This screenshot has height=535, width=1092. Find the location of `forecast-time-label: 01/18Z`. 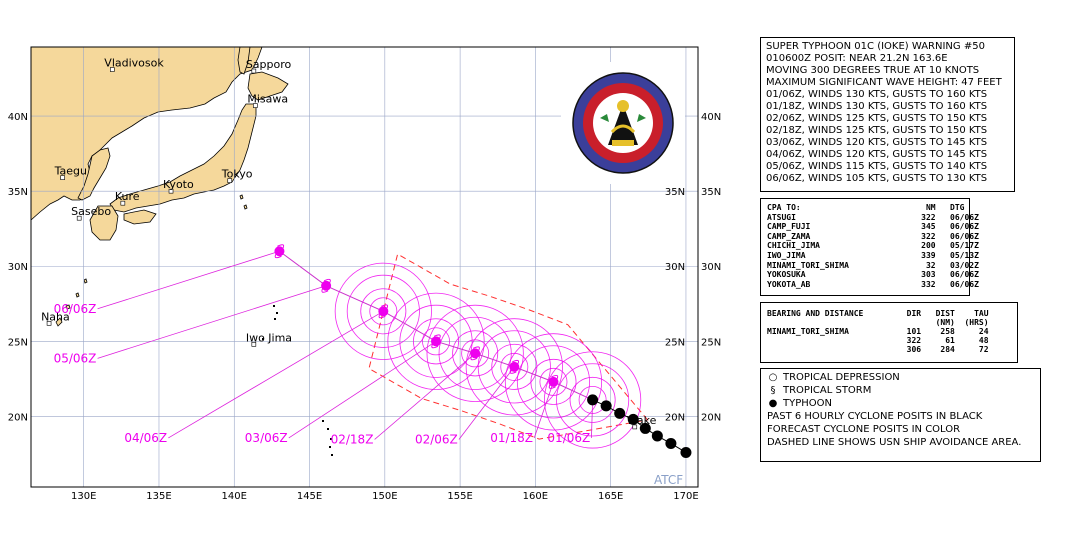

forecast-time-label: 01/18Z is located at coordinates (511, 438).